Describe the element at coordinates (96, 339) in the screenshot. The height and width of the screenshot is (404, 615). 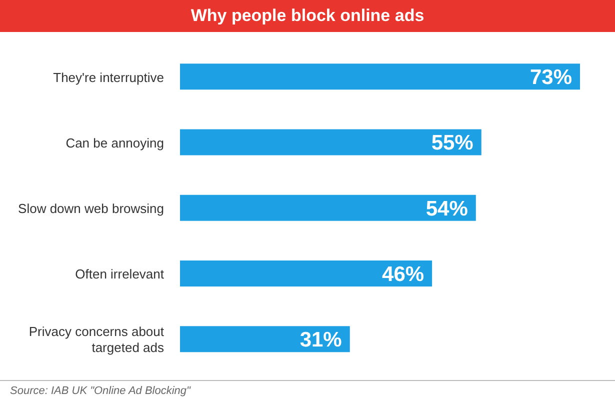
I see `y-tick-label: Privacy concerns about targeted ads` at that location.